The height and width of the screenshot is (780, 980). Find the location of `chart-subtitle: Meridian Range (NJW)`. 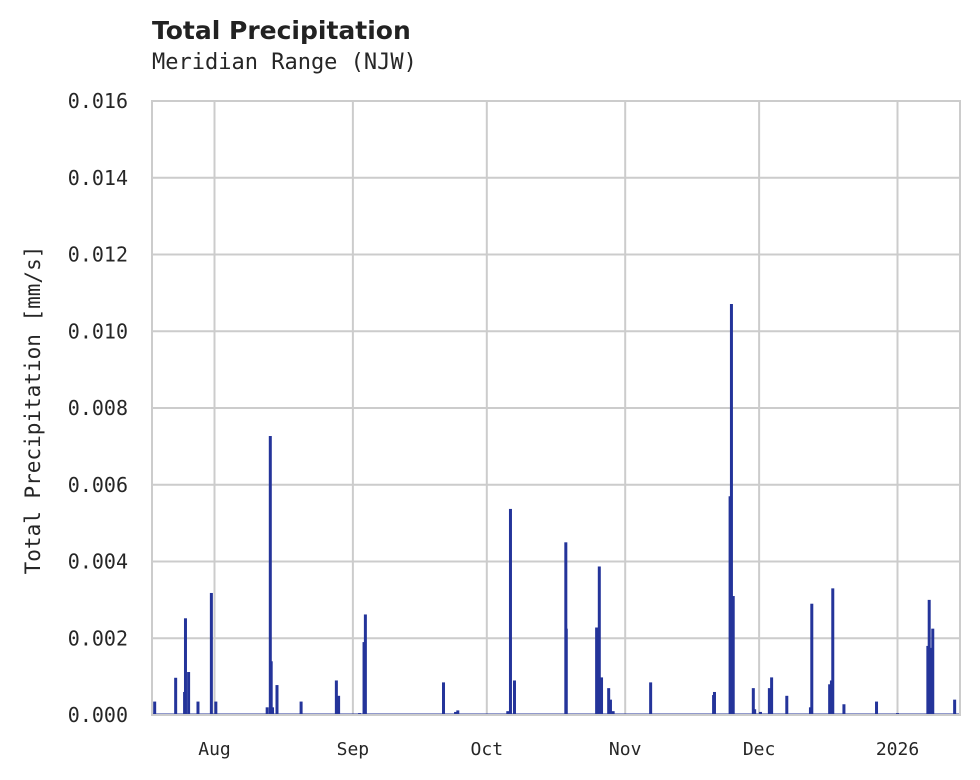

chart-subtitle: Meridian Range (NJW) is located at coordinates (284, 62).